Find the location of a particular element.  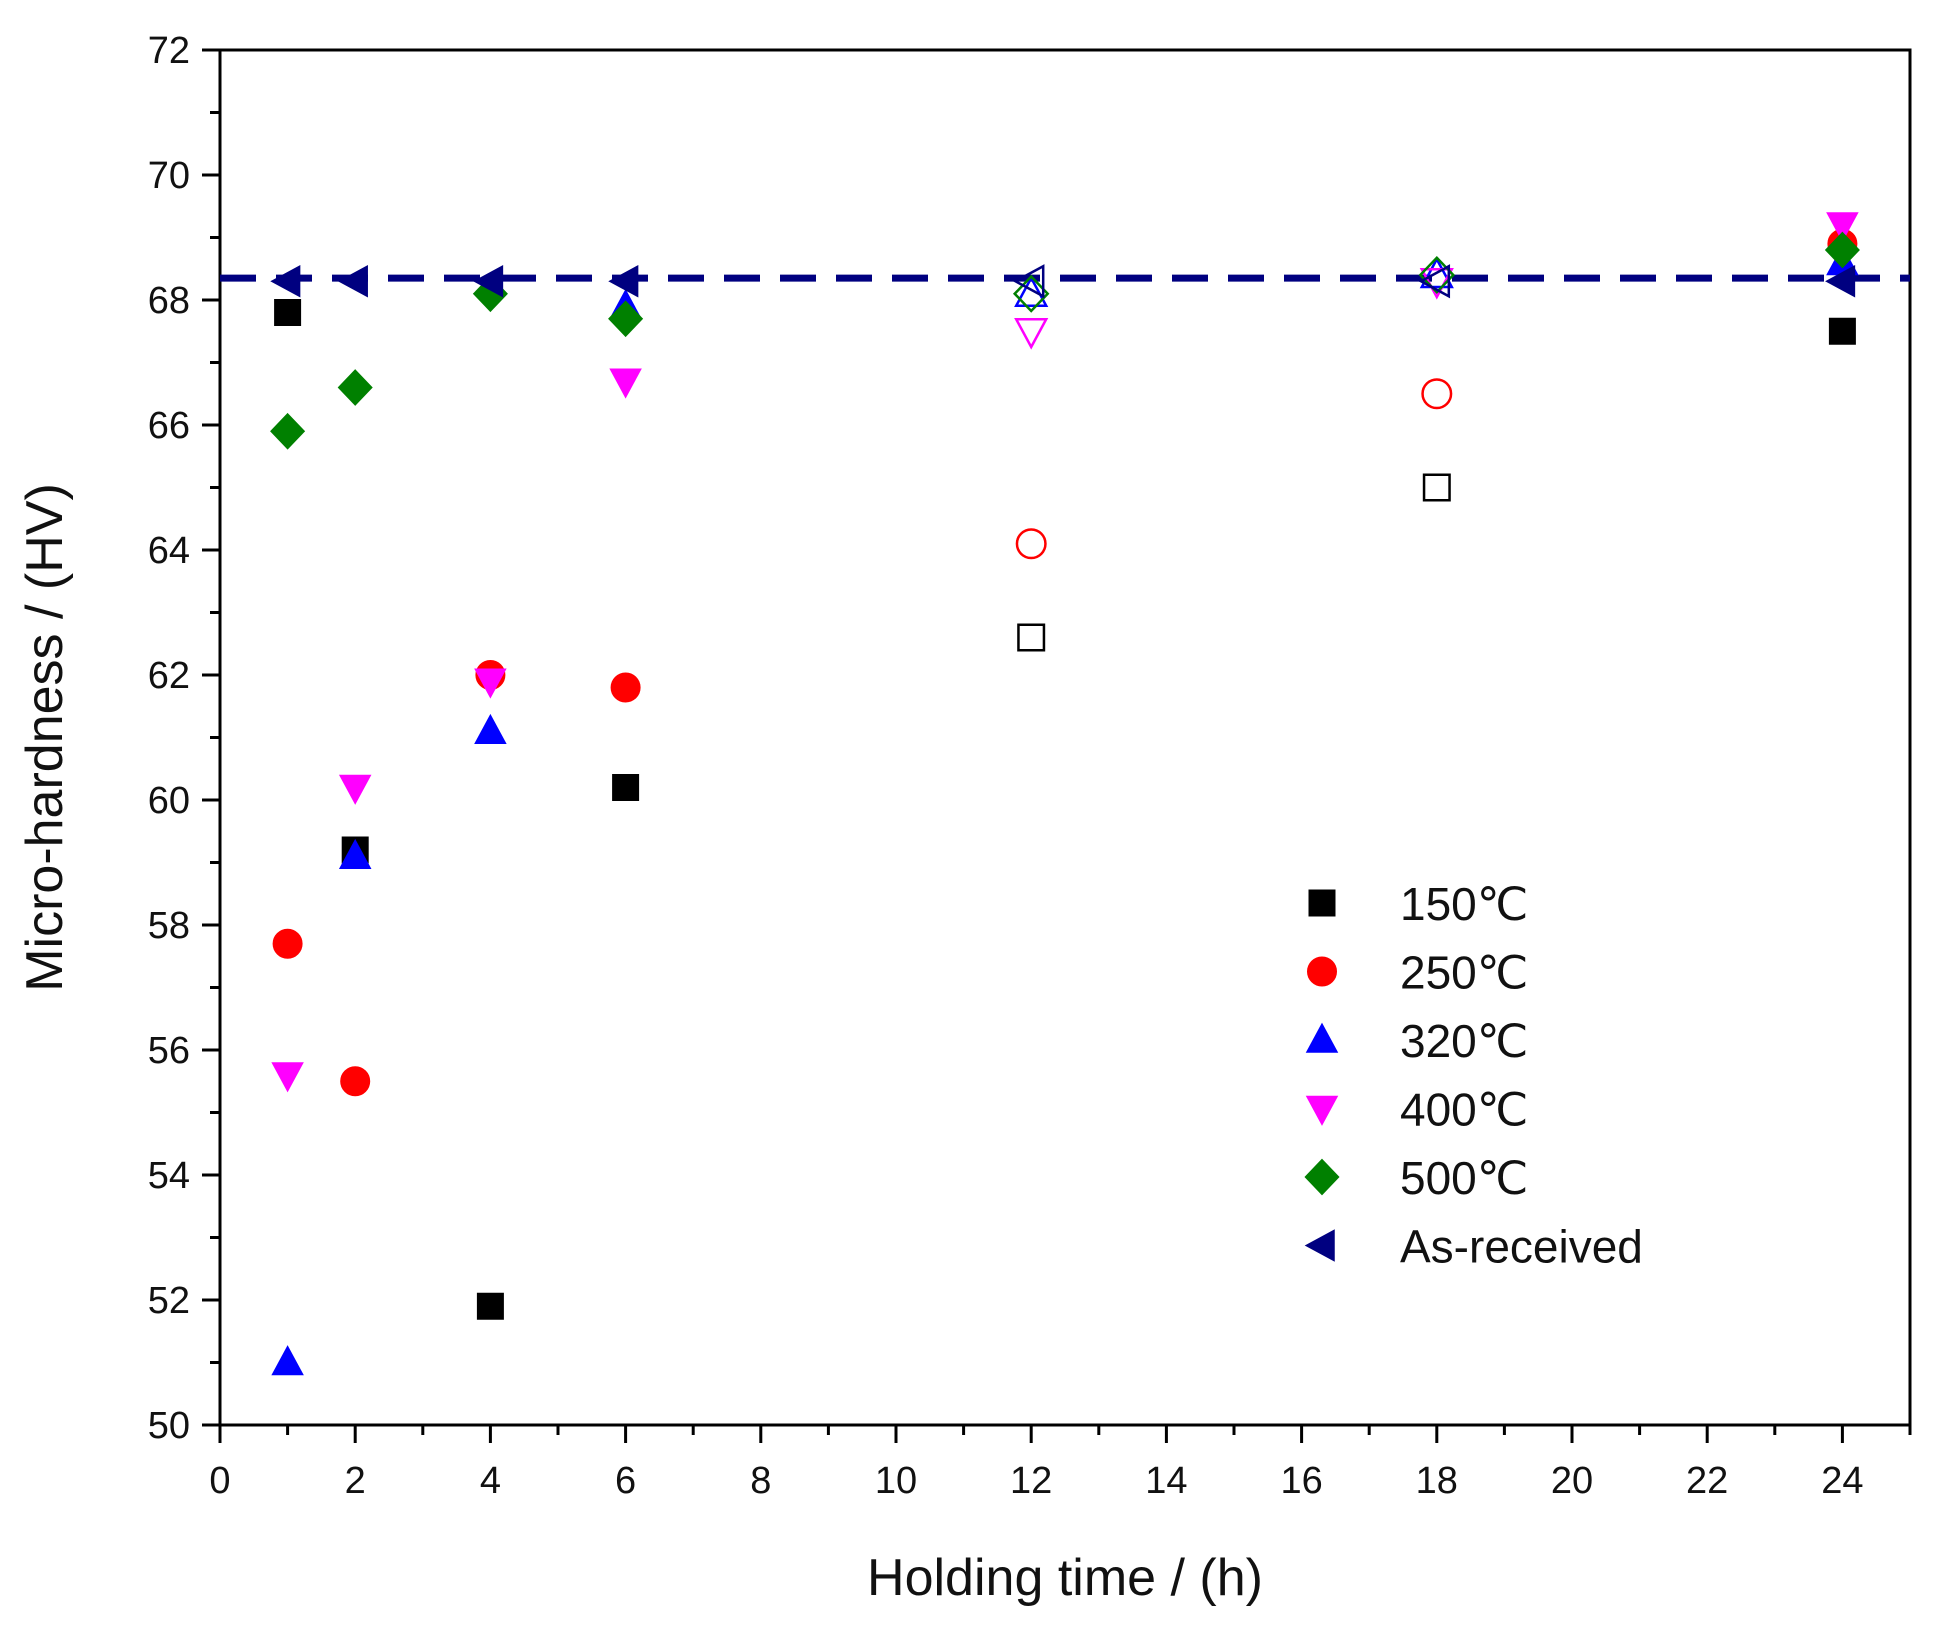

legend-item: 400℃ is located at coordinates (1416, 1110).